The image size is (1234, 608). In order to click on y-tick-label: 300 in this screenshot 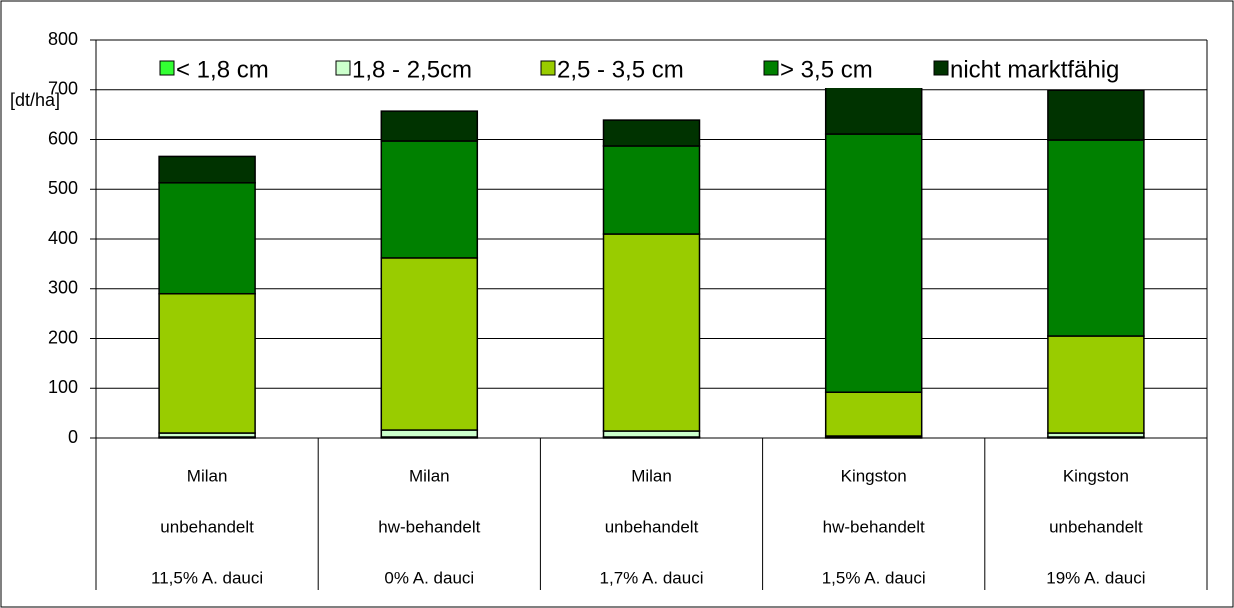, I will do `click(63, 288)`.